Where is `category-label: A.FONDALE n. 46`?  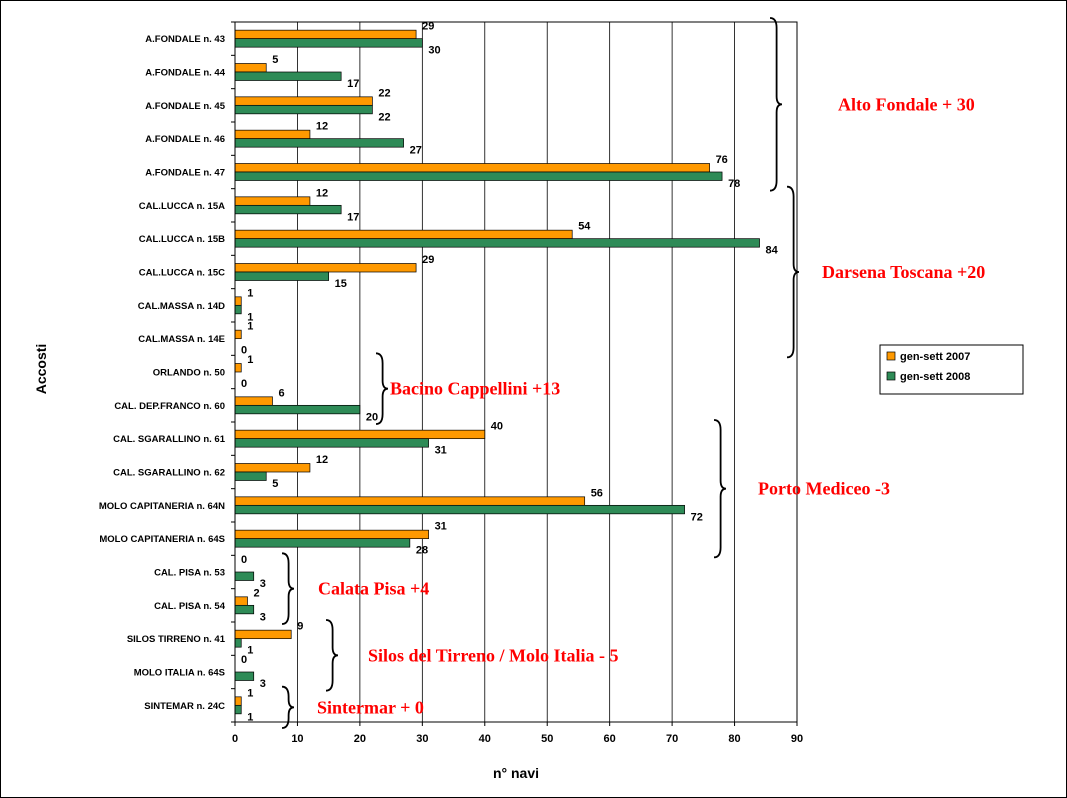
category-label: A.FONDALE n. 46 is located at coordinates (185, 139).